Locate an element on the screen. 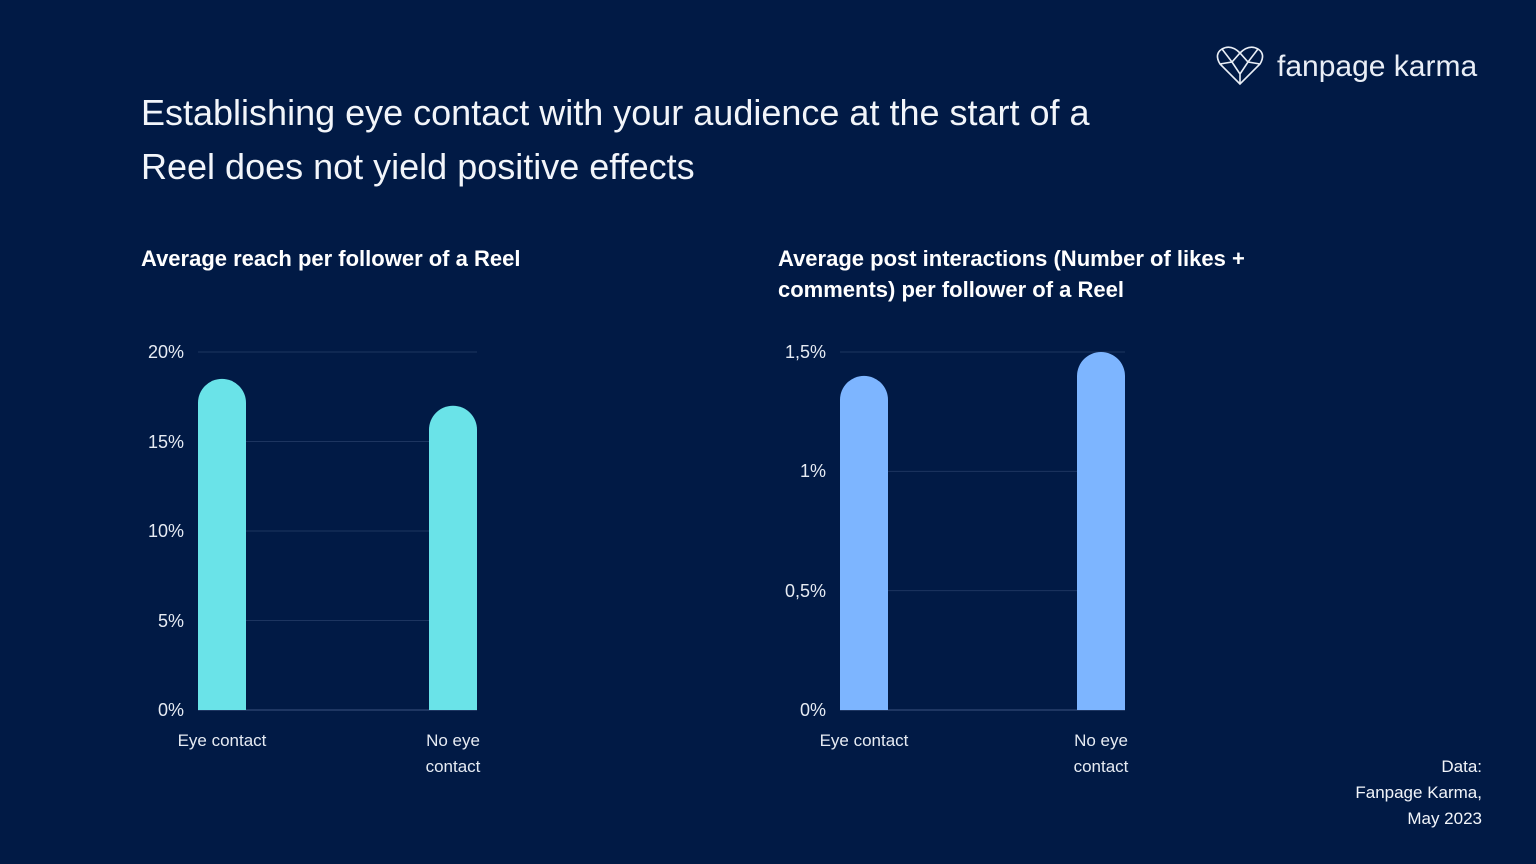 The image size is (1536, 864). source-line: Fanpage Karma, is located at coordinates (1418, 792).